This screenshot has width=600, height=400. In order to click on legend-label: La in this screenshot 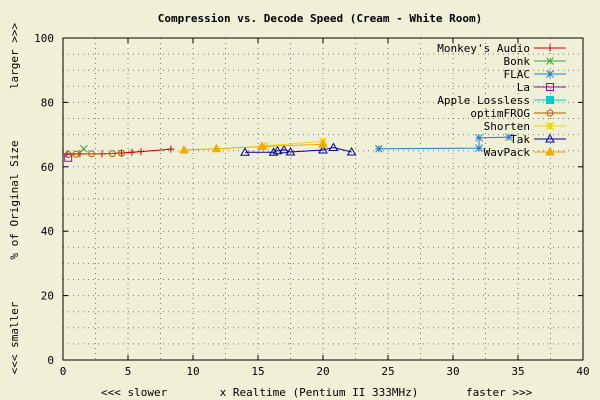, I will do `click(523, 87)`.